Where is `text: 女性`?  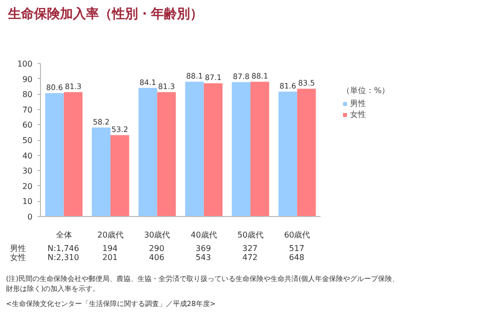 text: 女性 is located at coordinates (18, 257).